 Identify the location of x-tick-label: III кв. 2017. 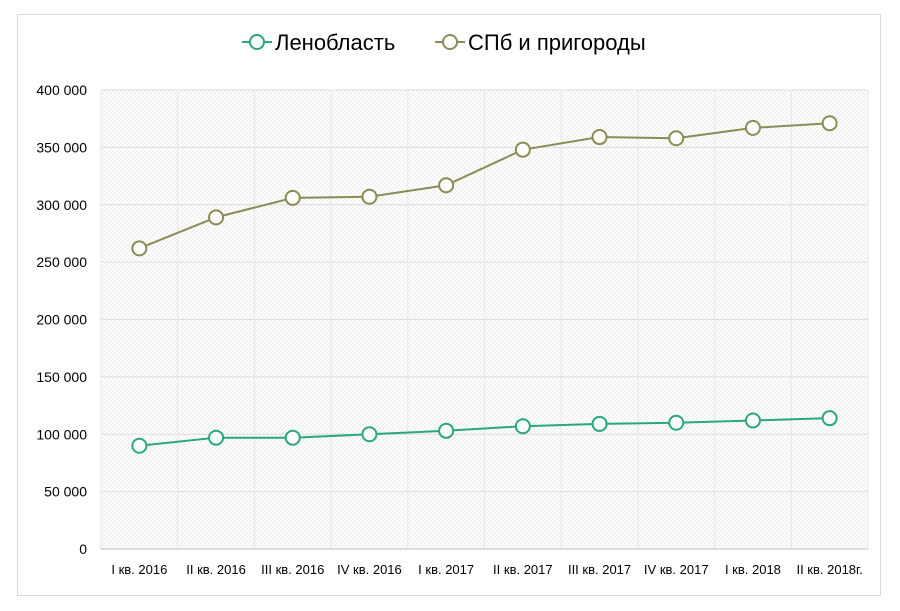
(599, 569).